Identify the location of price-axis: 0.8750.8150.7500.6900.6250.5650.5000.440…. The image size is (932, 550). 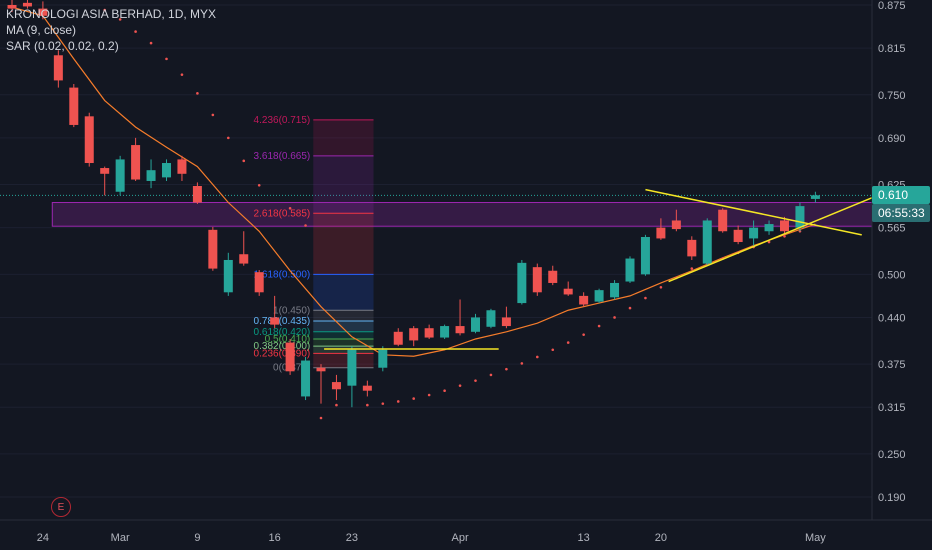
(892, 252).